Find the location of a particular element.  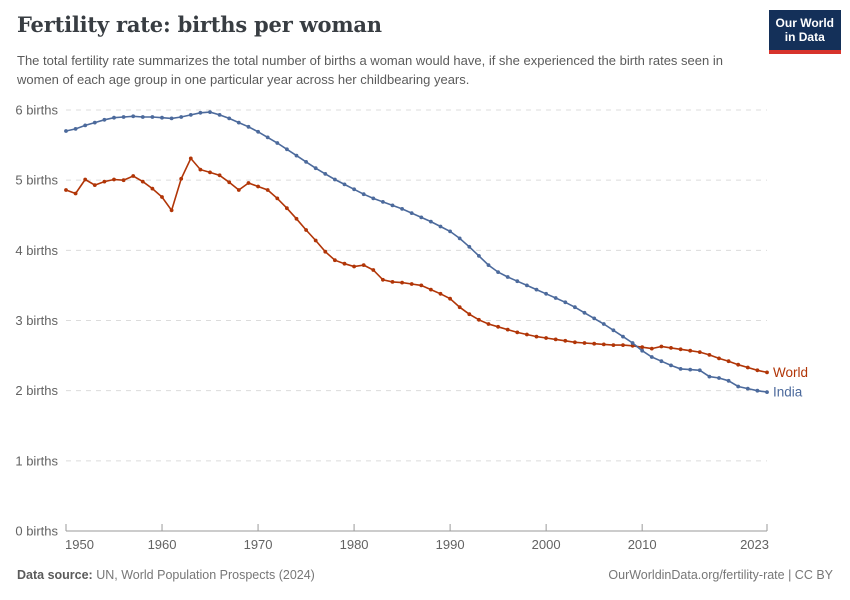

india-point-2000 is located at coordinates (546, 293).